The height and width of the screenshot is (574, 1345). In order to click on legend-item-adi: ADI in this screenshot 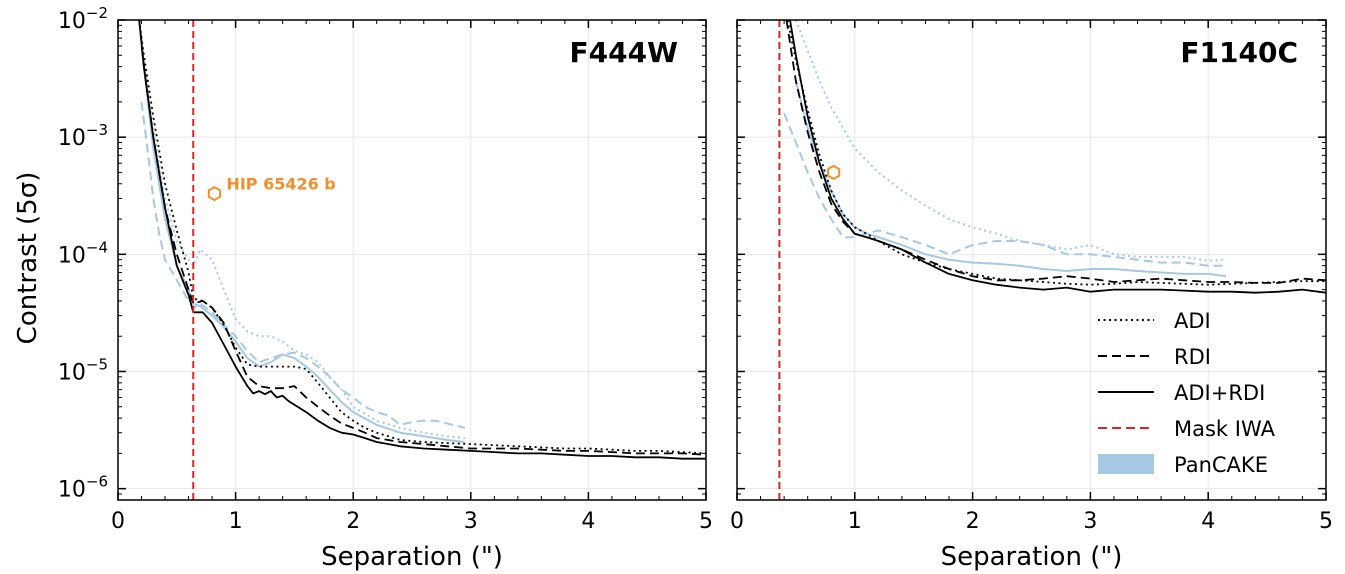, I will do `click(1154, 321)`.